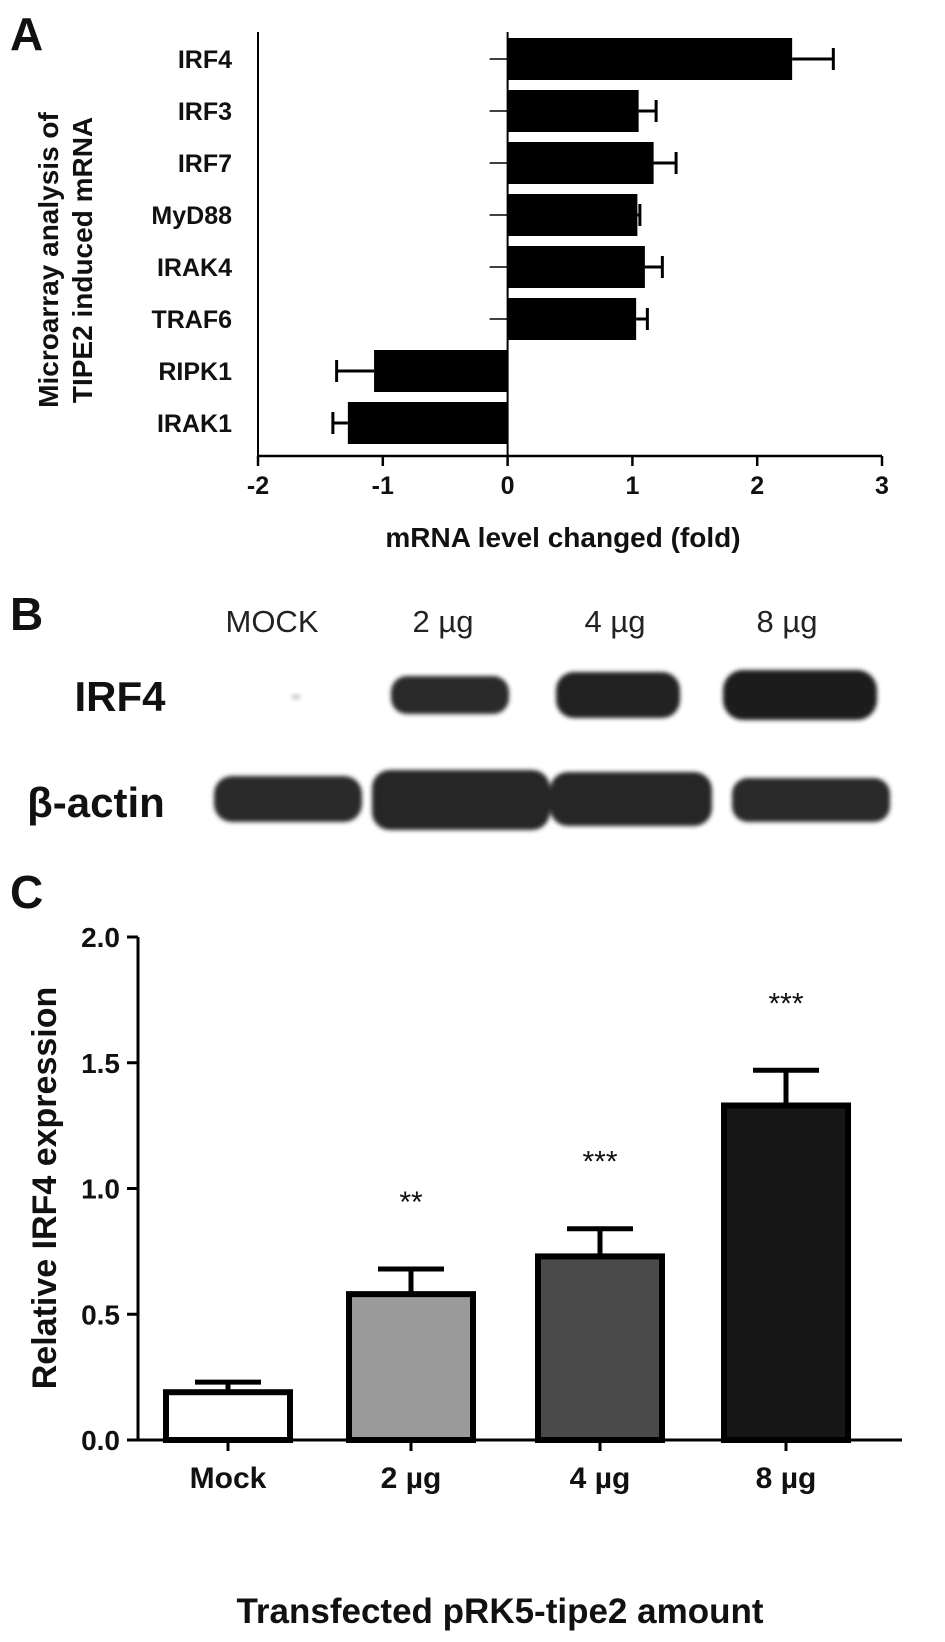 The height and width of the screenshot is (1642, 945). What do you see at coordinates (296, 697) in the screenshot?
I see `band-irf4-mock` at bounding box center [296, 697].